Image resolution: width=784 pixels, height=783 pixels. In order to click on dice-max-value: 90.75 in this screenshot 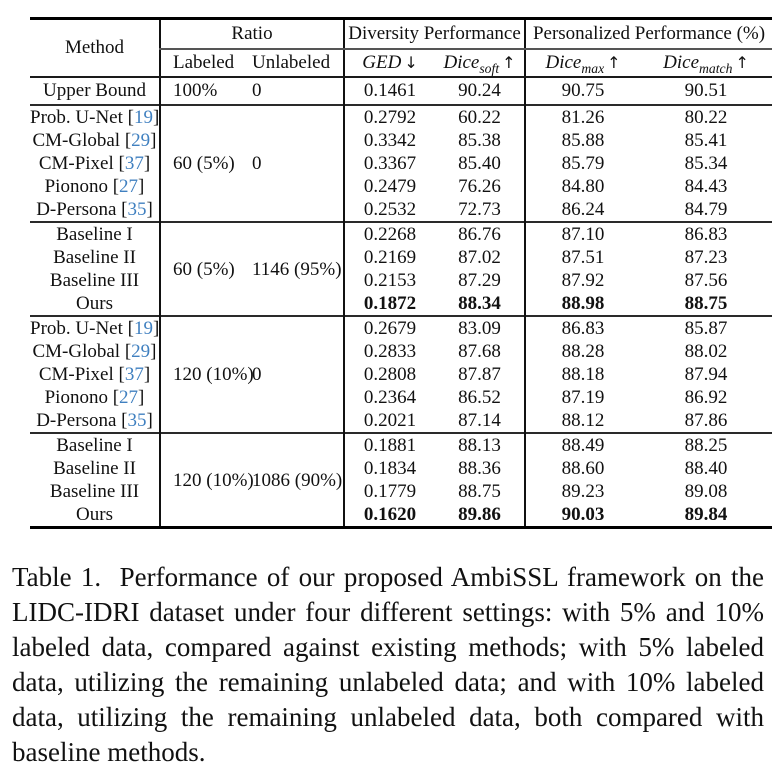, I will do `click(582, 91)`.